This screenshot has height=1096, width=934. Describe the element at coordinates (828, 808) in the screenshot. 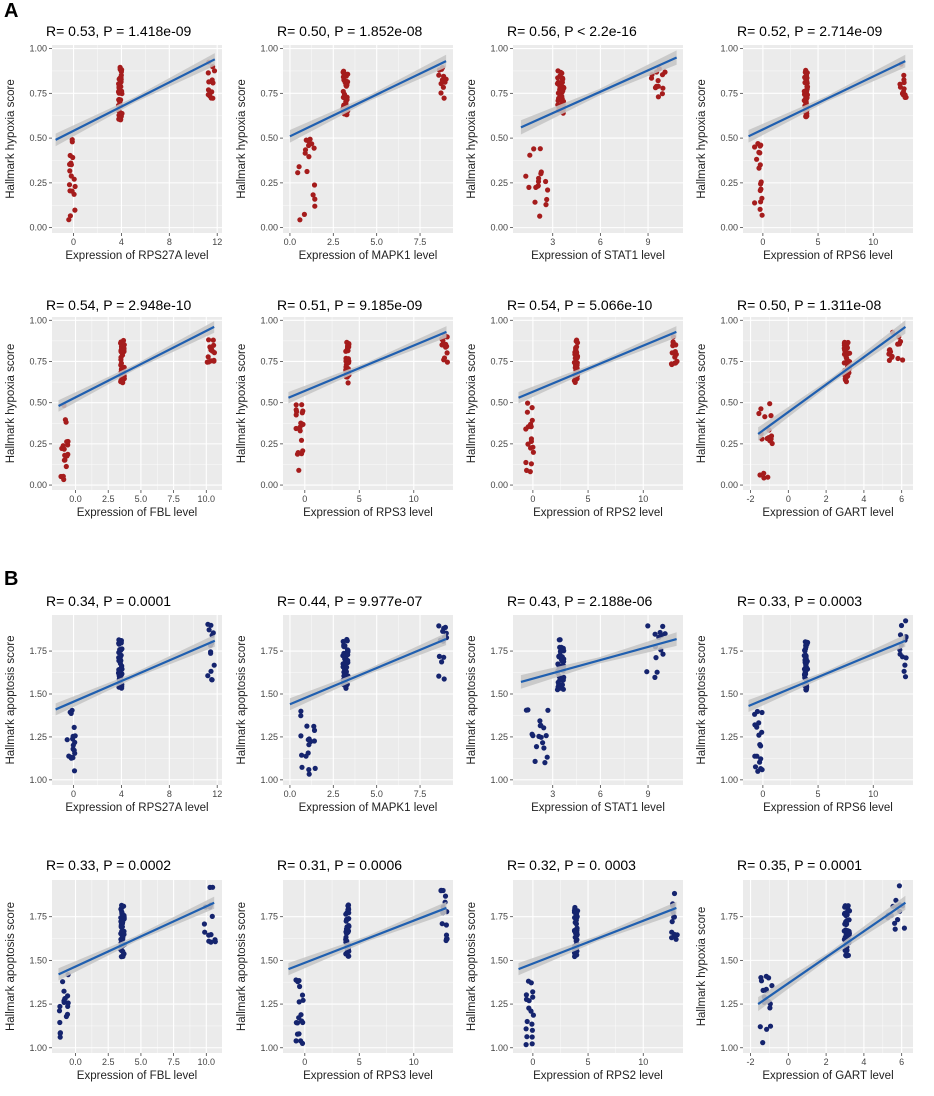

I see `x-axis-label: Expression of RPS6 level` at that location.